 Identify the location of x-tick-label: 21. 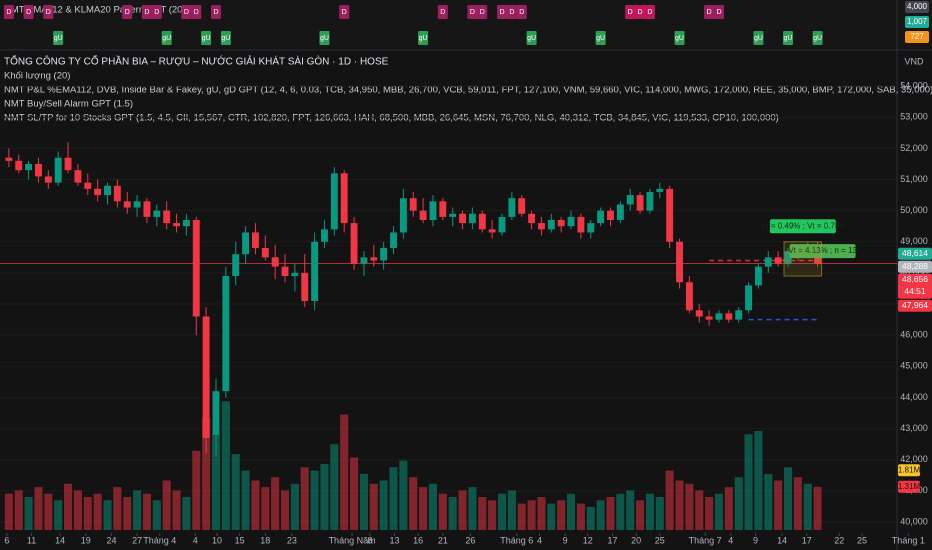
(443, 540).